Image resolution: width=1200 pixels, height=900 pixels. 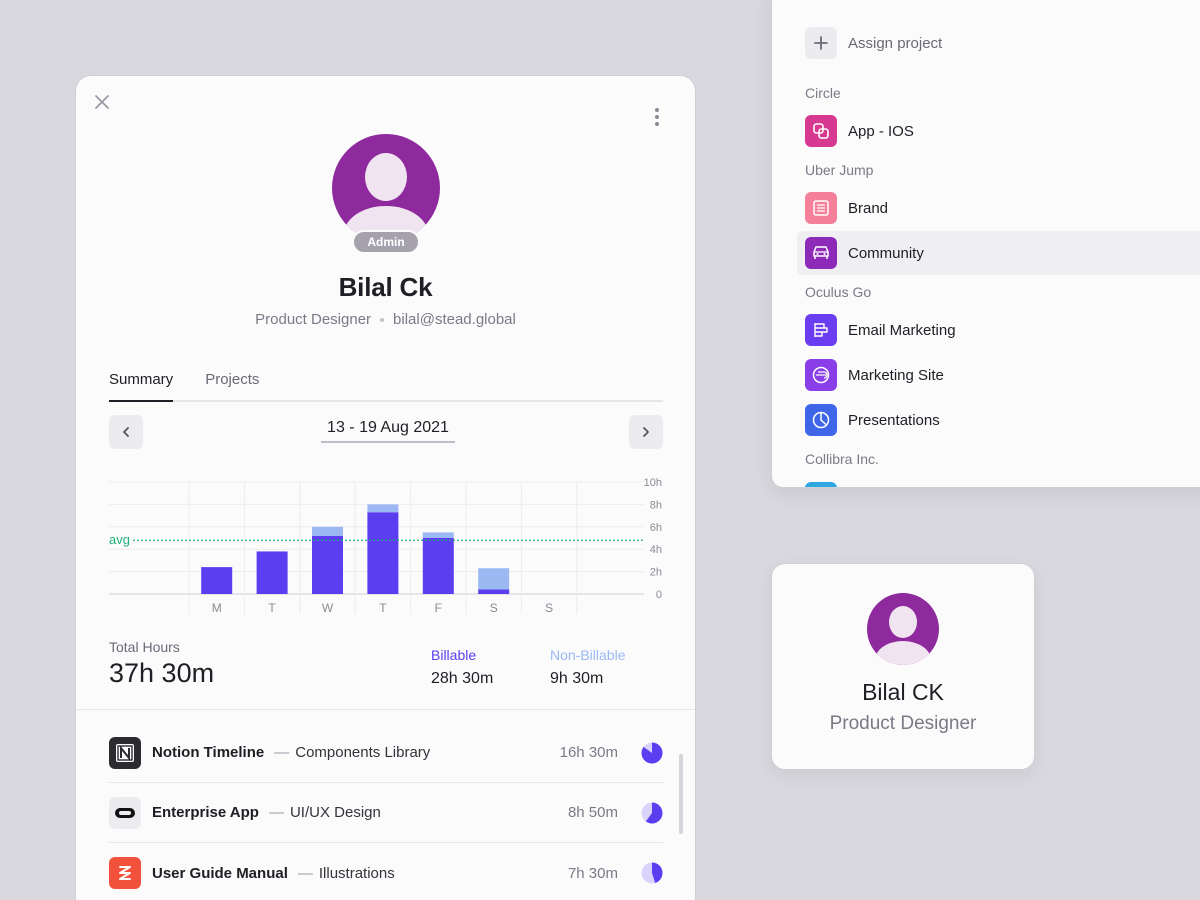 What do you see at coordinates (656, 550) in the screenshot?
I see `y-tick-label: 4h` at bounding box center [656, 550].